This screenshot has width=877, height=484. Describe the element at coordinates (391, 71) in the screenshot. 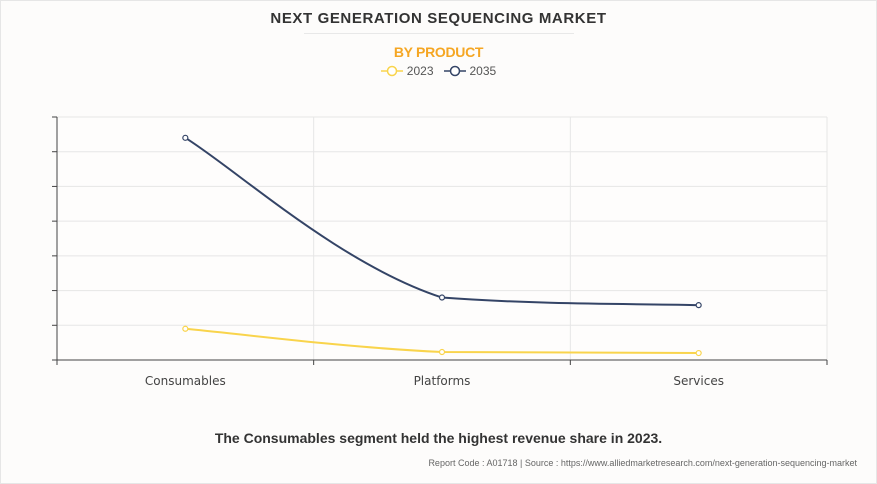

I see `legend-marker-2023-icon` at that location.